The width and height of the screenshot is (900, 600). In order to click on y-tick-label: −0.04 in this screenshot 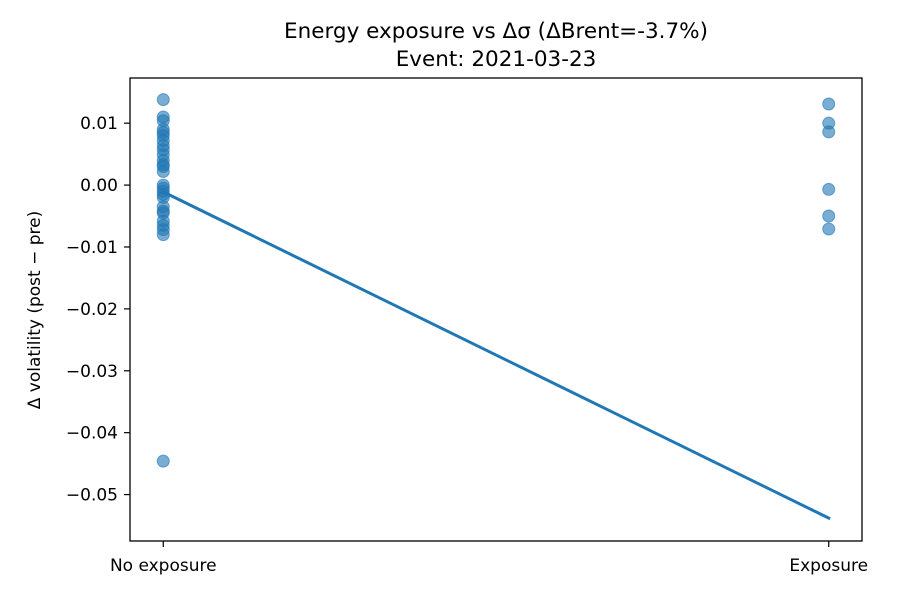, I will do `click(92, 434)`.